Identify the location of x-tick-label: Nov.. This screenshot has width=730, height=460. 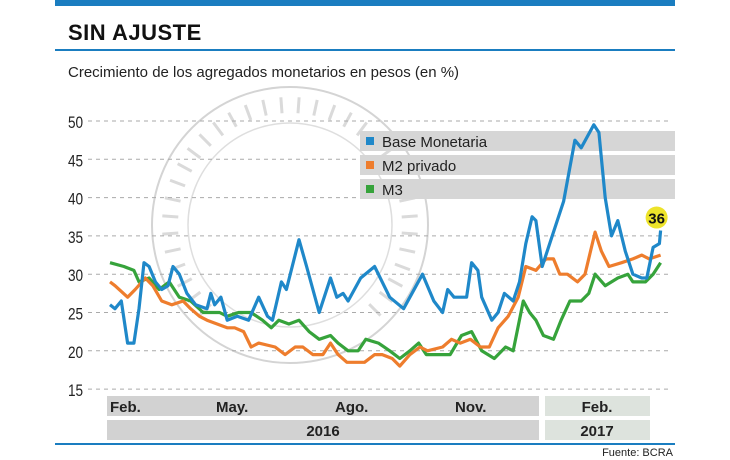
(470, 407).